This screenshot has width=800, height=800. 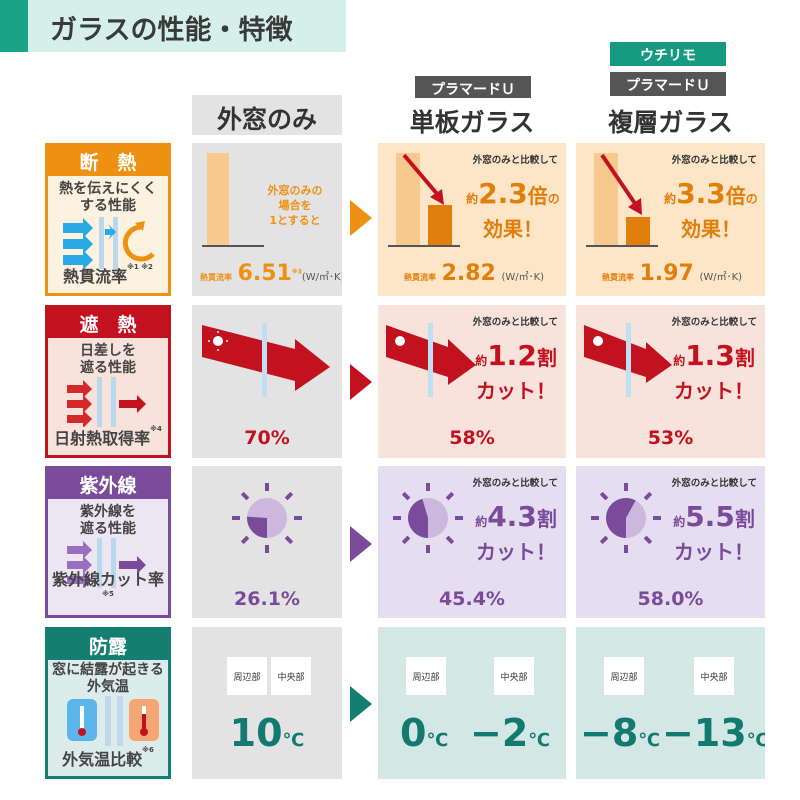 What do you see at coordinates (295, 205) in the screenshot?
I see `note: 場合を` at bounding box center [295, 205].